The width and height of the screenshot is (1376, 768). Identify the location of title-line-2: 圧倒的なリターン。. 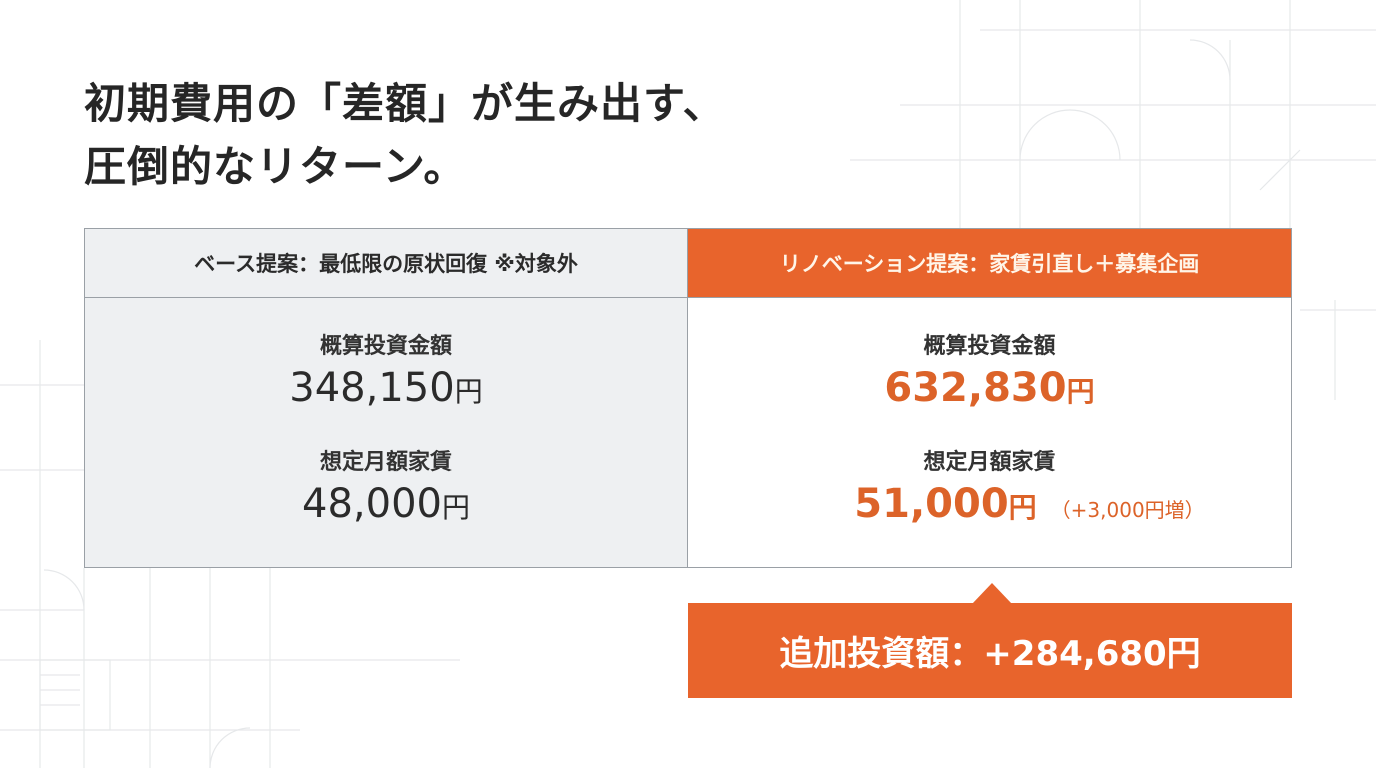
(275, 166).